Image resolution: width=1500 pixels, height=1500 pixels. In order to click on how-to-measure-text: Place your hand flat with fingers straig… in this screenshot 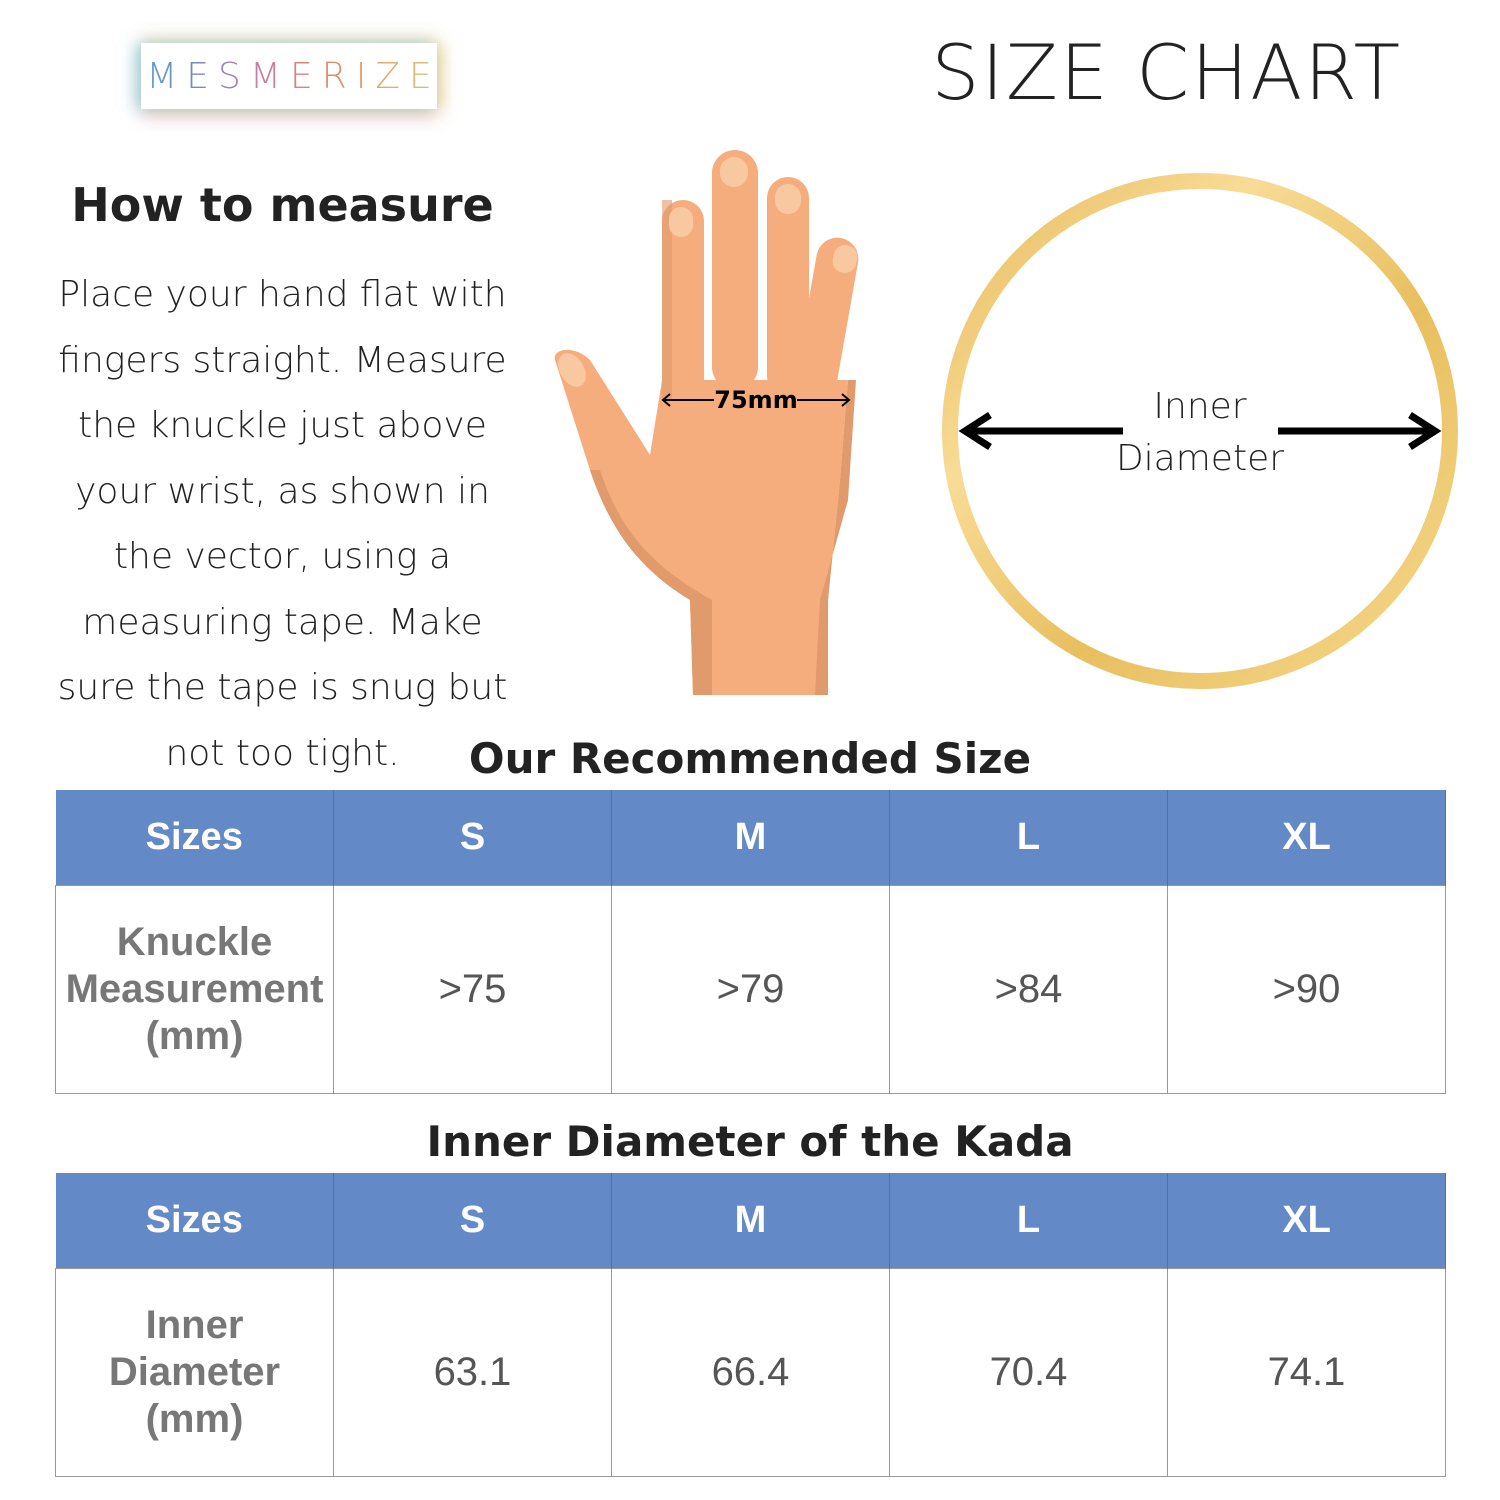, I will do `click(282, 524)`.